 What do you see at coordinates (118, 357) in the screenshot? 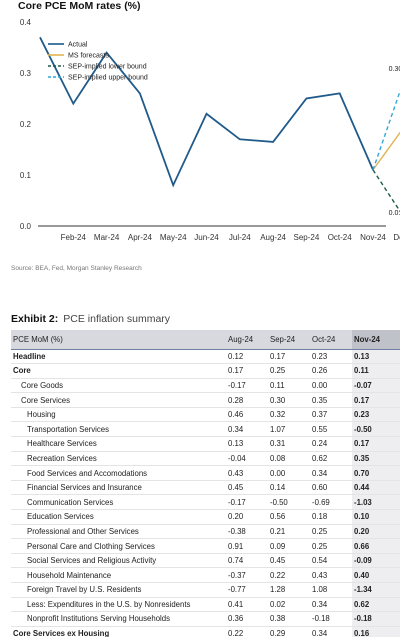
I see `row-label: Headline` at bounding box center [118, 357].